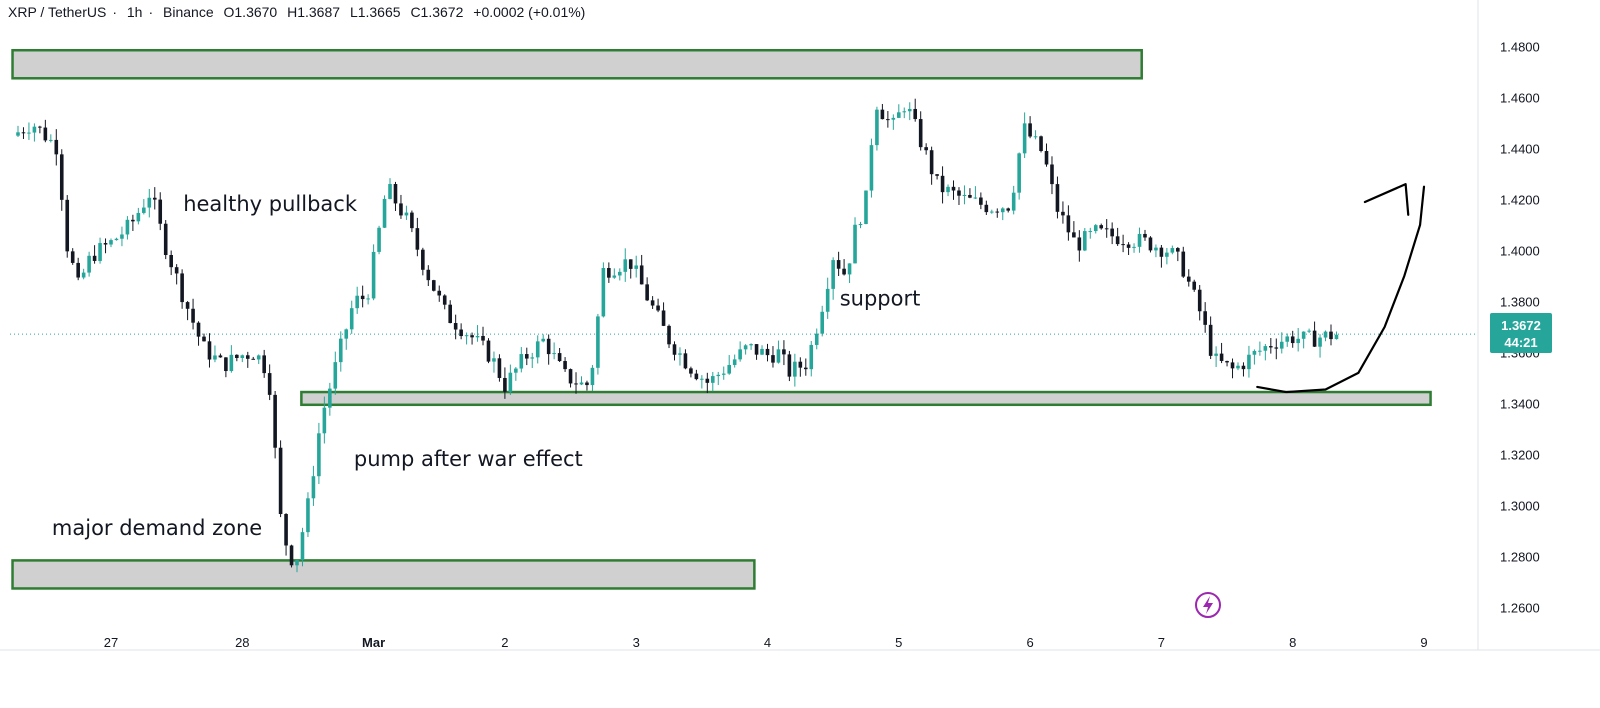 This screenshot has width=1600, height=708. Describe the element at coordinates (1386, 199) in the screenshot. I see `arrowhead` at that location.